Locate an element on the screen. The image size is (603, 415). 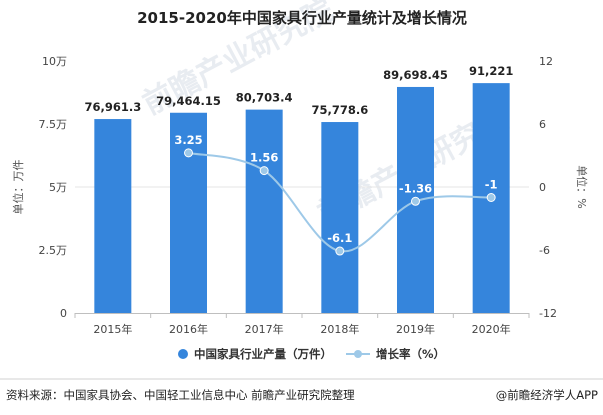
x-tick-label: 2016年 is located at coordinates (188, 329).